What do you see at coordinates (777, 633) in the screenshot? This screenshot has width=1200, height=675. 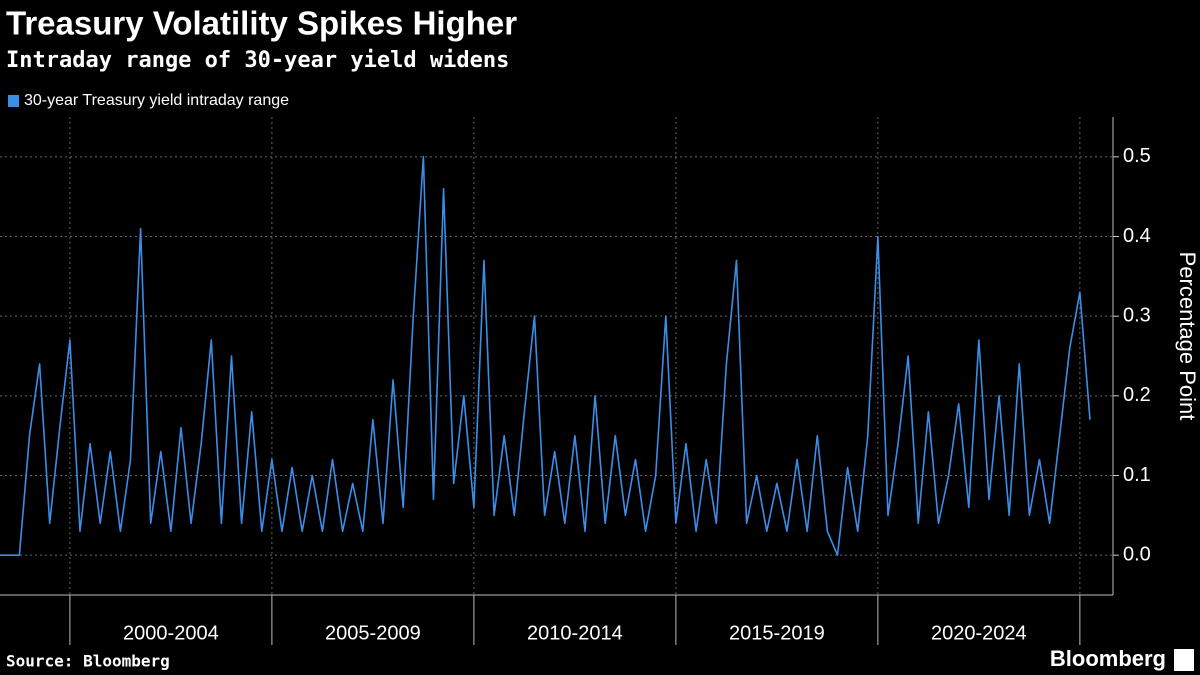 I see `x-tick-label: 2015-2019` at bounding box center [777, 633].